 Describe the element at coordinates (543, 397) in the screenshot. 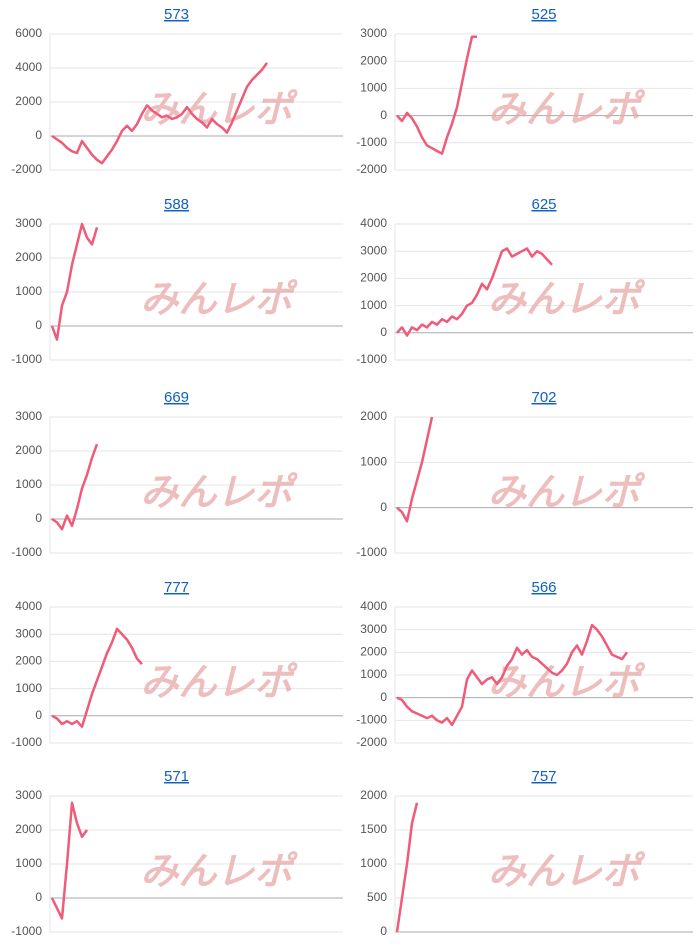

I see `chart-title: 702` at that location.